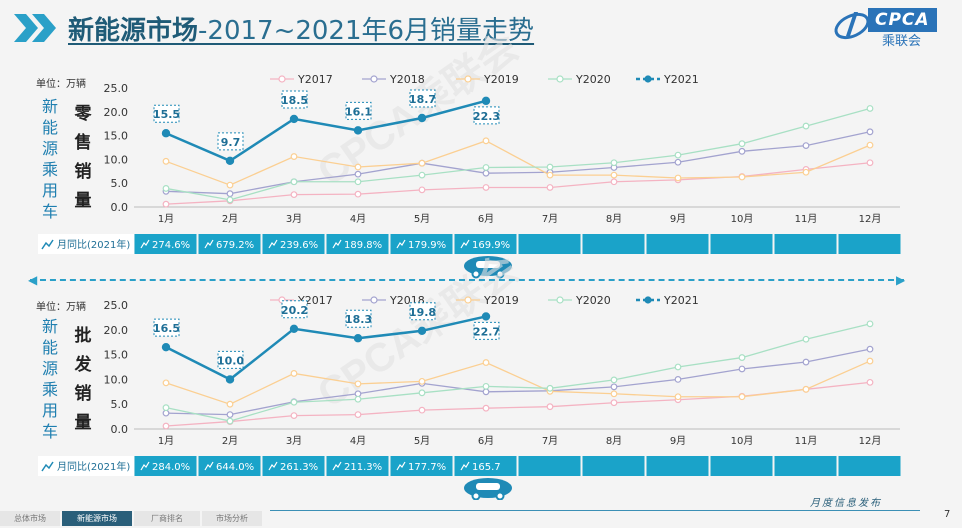 This screenshot has width=962, height=528. Describe the element at coordinates (232, 518) in the screenshot. I see `tab-market-analysis: 市场分析` at that location.